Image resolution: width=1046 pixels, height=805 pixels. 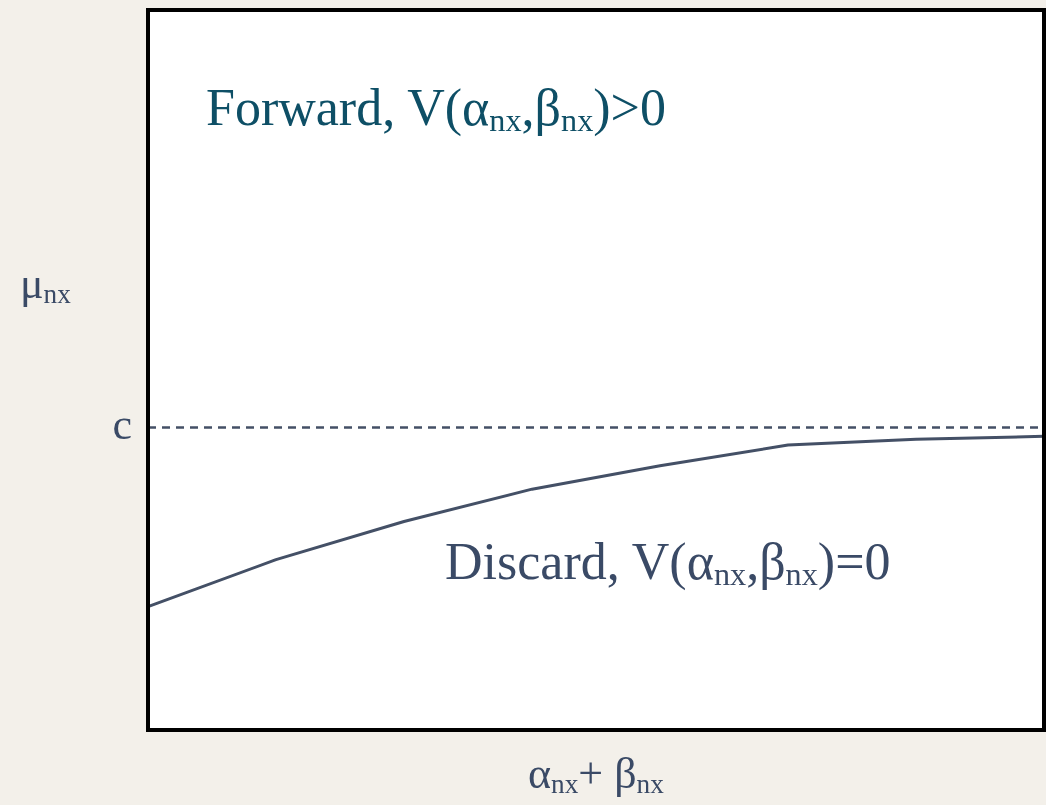 What do you see at coordinates (668, 563) in the screenshot?
I see `annotation: Discard, V(α$_{nx}$,β$_{nx}$)=0` at bounding box center [668, 563].